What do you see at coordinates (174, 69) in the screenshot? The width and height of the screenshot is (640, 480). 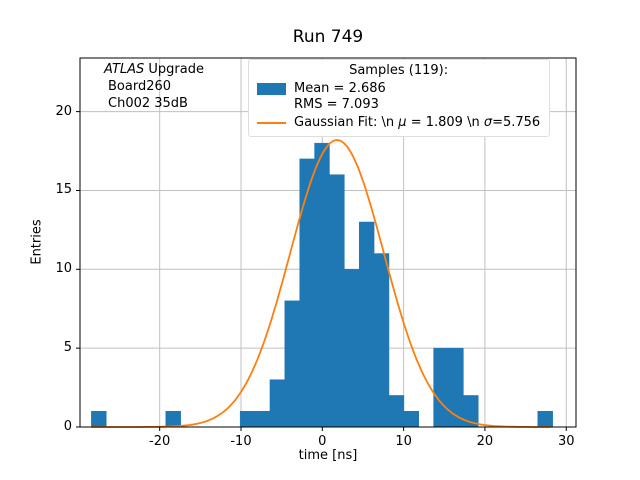 I see `annotation-upgrade: Upgrade` at bounding box center [174, 69].